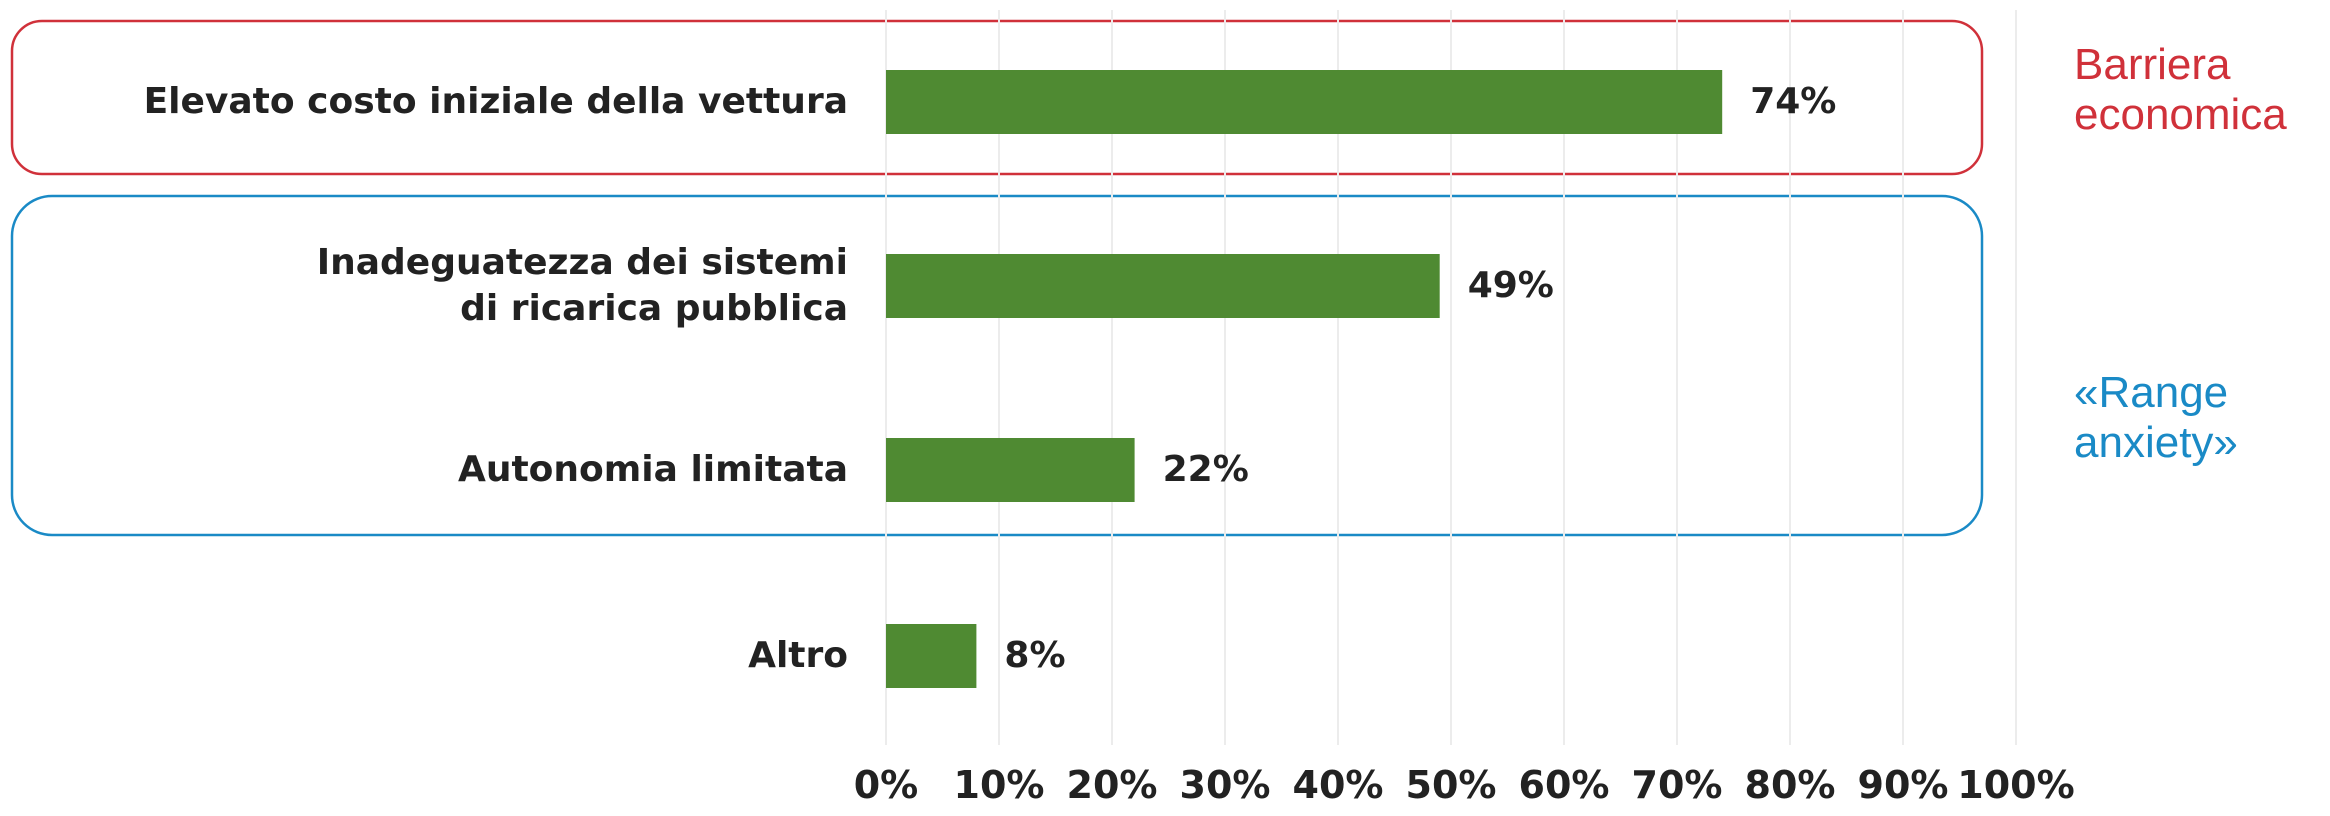  What do you see at coordinates (1564, 785) in the screenshot?
I see `x-tick-label: 60%` at bounding box center [1564, 785].